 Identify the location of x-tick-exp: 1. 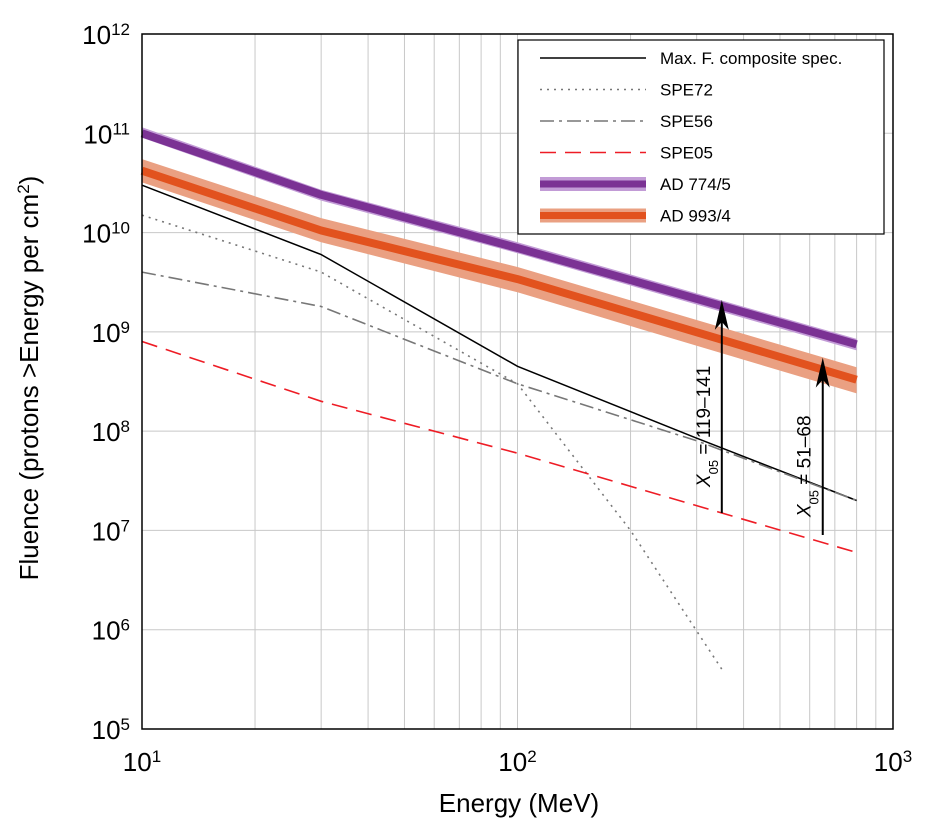
(156, 756).